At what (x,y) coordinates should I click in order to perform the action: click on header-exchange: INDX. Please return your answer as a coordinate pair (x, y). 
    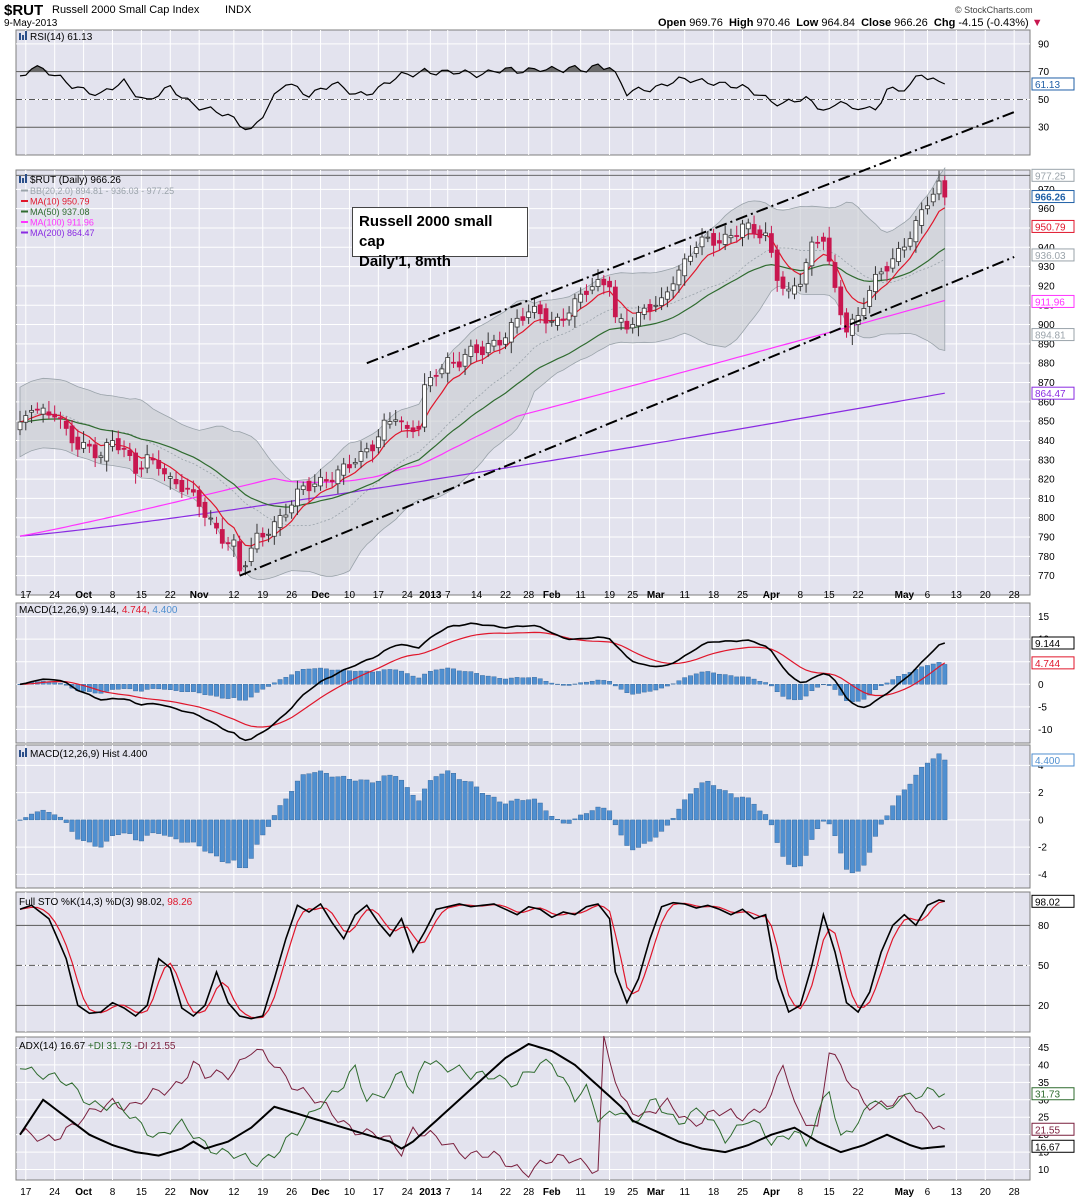
    Looking at the image, I should click on (238, 10).